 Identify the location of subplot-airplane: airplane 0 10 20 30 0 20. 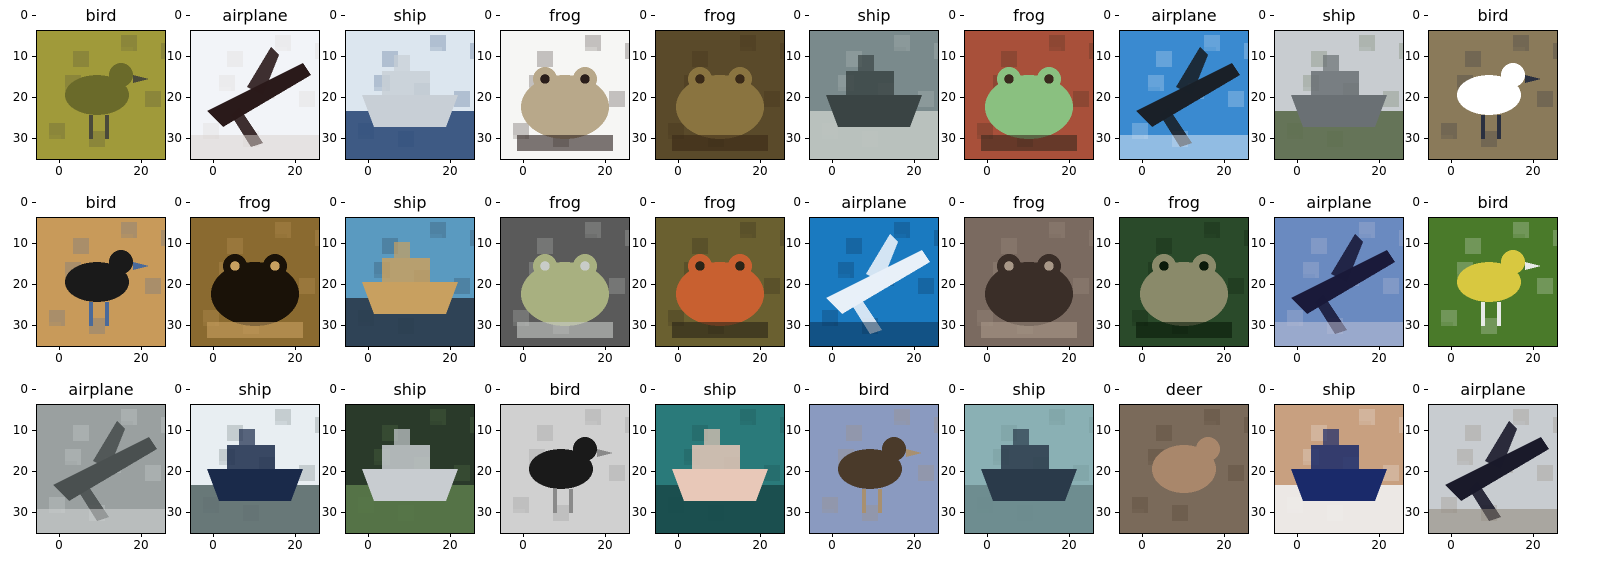
(1475, 464).